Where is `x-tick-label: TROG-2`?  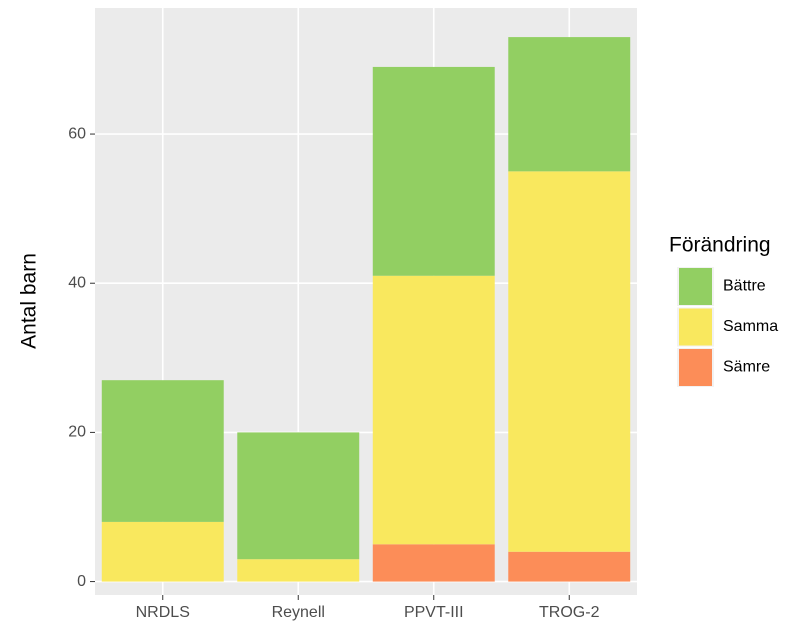
x-tick-label: TROG-2 is located at coordinates (569, 612).